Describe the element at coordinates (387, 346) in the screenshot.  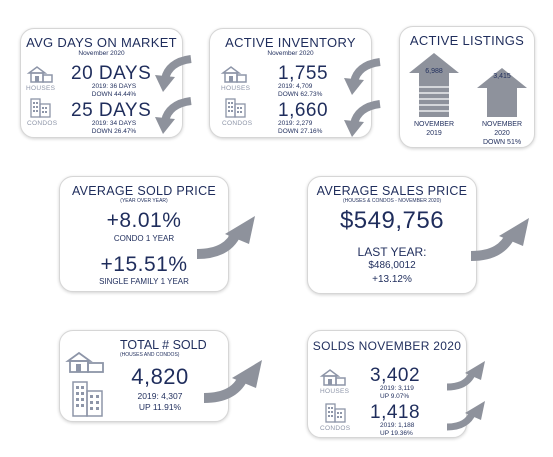
I see `solds-nov-title: SOLDS NOVEMBER 2020` at that location.